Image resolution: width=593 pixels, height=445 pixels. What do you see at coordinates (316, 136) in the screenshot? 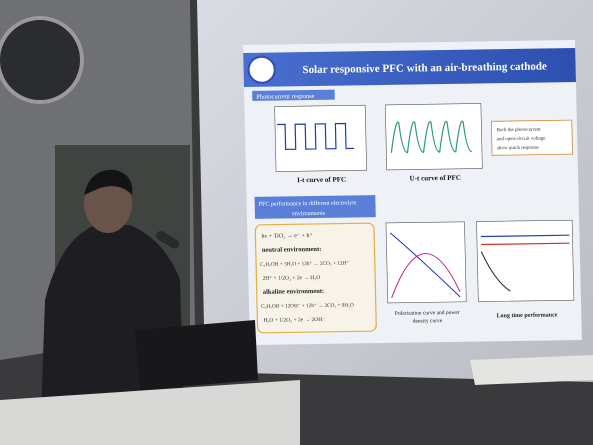
I see `photocurrent-trace` at bounding box center [316, 136].